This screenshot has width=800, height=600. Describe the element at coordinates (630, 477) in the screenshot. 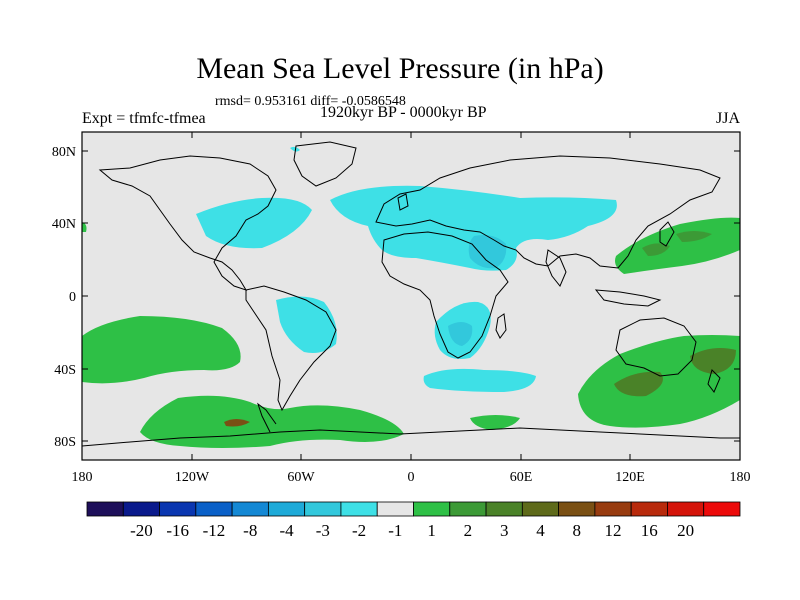

I see `lon-label-120e: 120E` at that location.